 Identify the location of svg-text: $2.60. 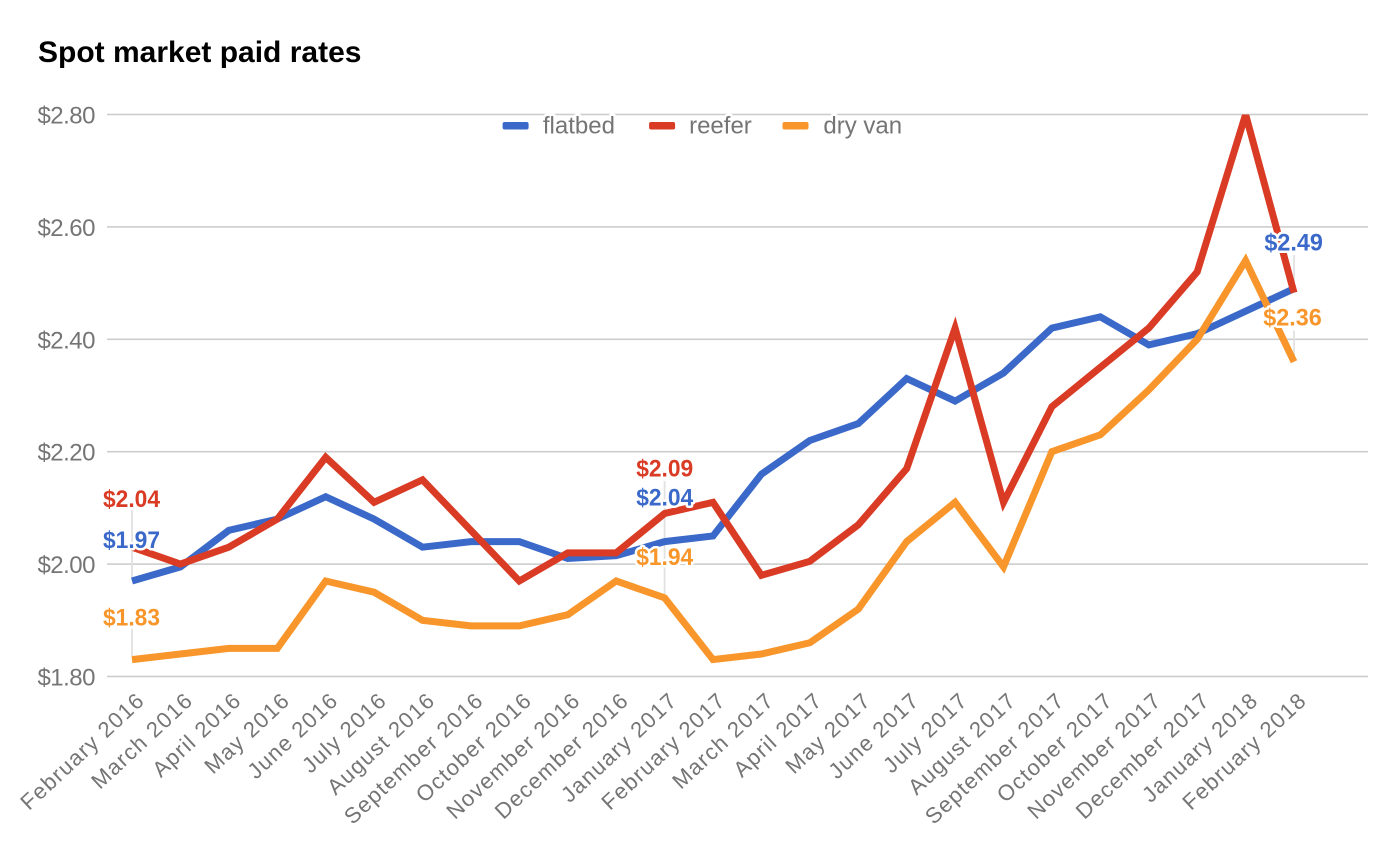
(66, 228).